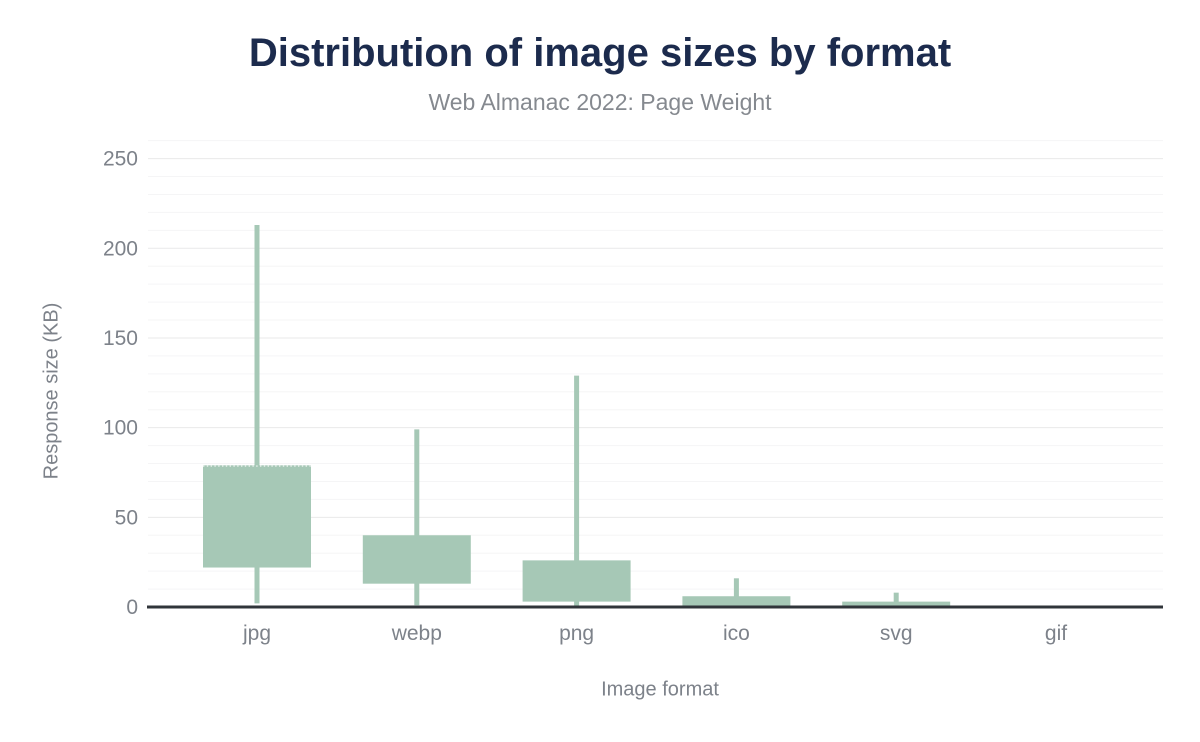  I want to click on box-jpg, so click(257, 516).